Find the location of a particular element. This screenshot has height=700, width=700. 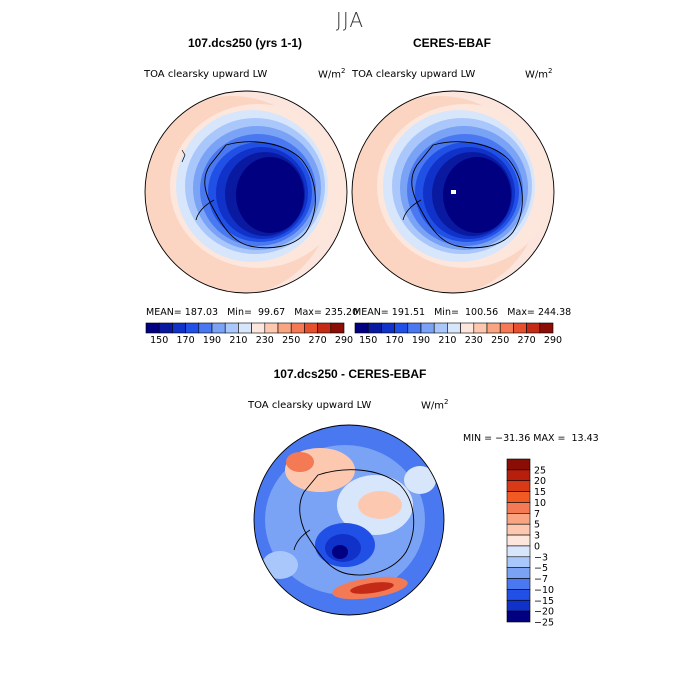

colorbar-1-tick-label: 290 is located at coordinates (344, 340).